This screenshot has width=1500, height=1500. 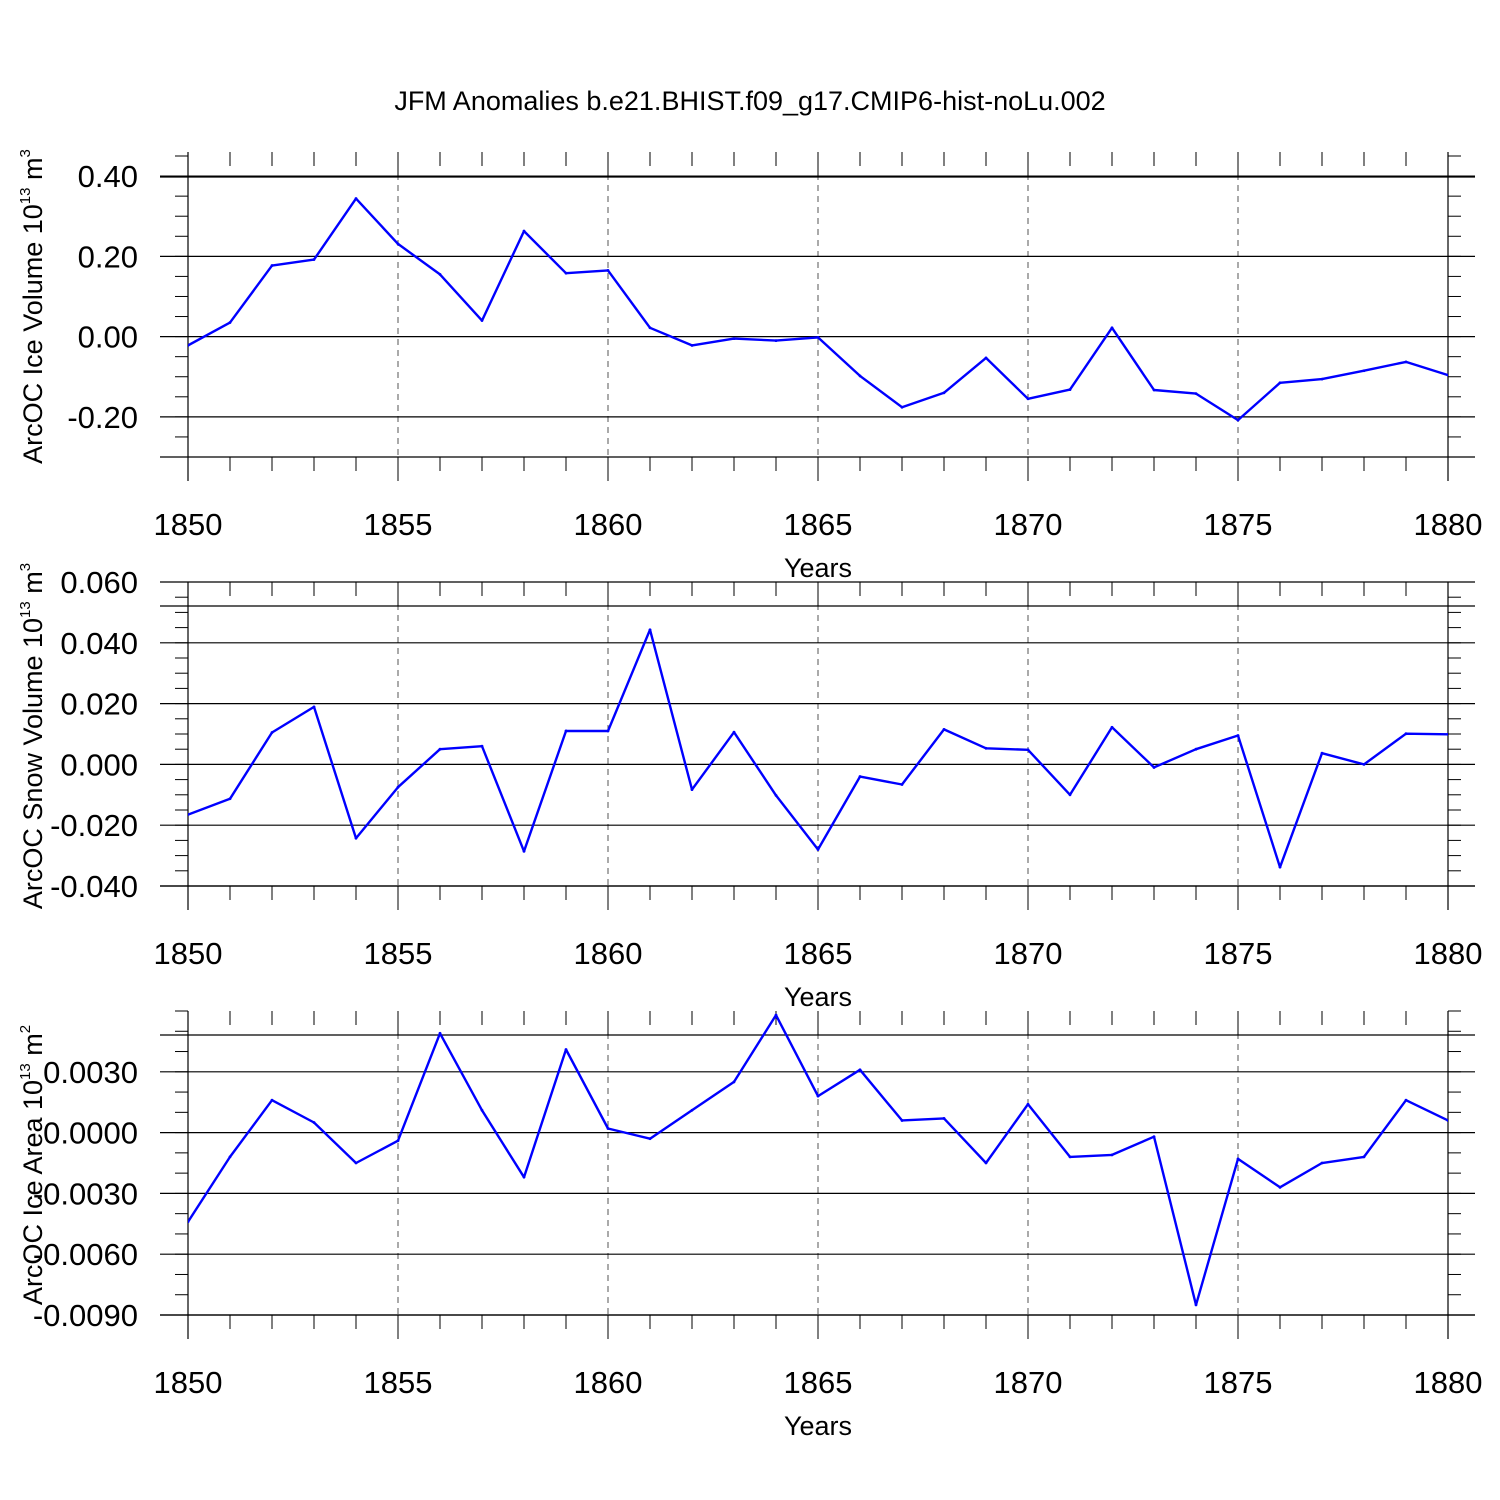 What do you see at coordinates (108, 176) in the screenshot?
I see `y-tick-label: 0.40` at bounding box center [108, 176].